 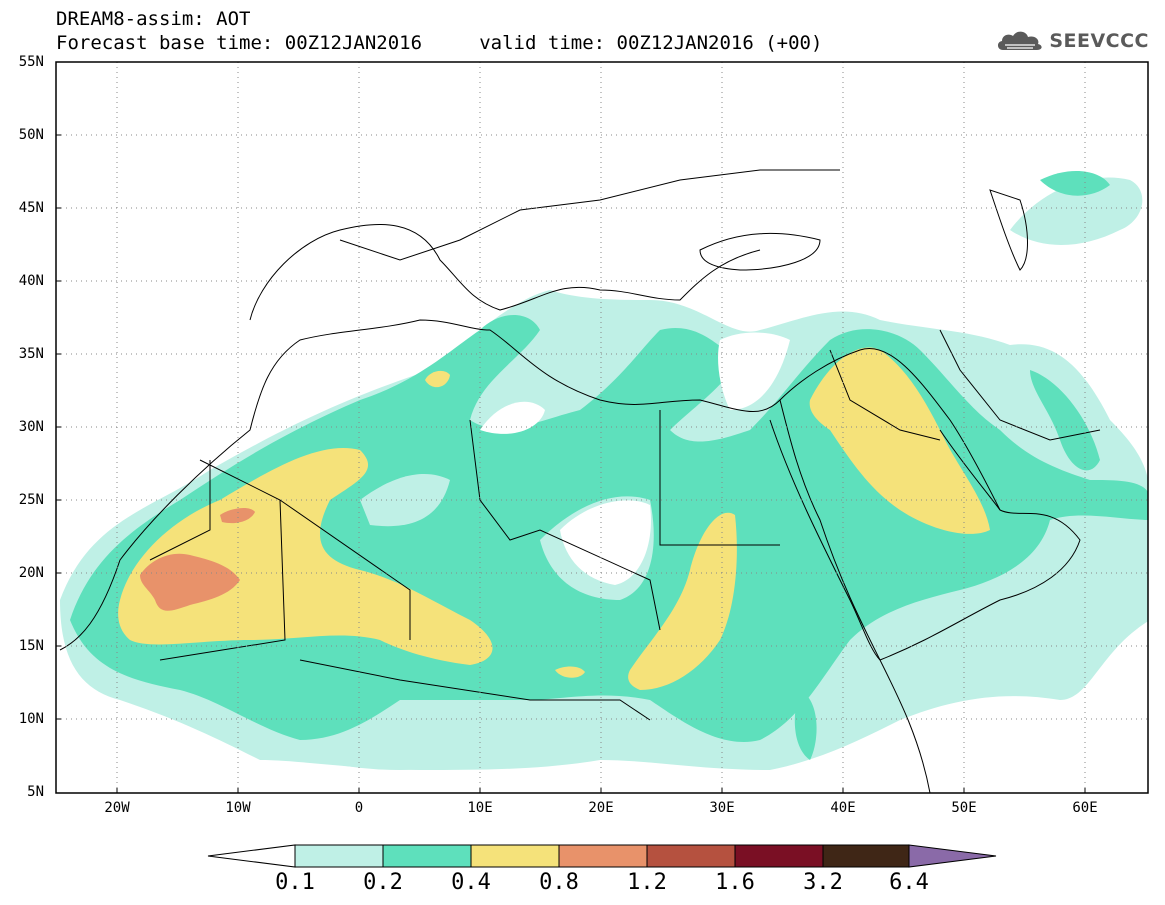 What do you see at coordinates (647, 882) in the screenshot?
I see `colorbar-label: 1.2` at bounding box center [647, 882].